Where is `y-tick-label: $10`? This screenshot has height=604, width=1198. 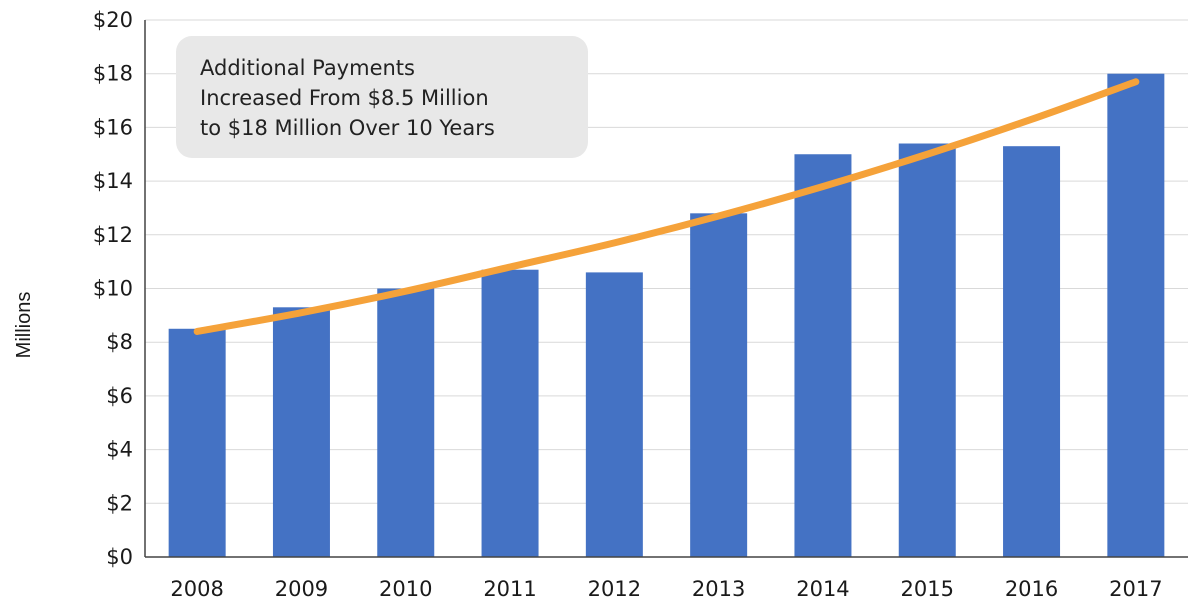
y-tick-label: $10 is located at coordinates (113, 289).